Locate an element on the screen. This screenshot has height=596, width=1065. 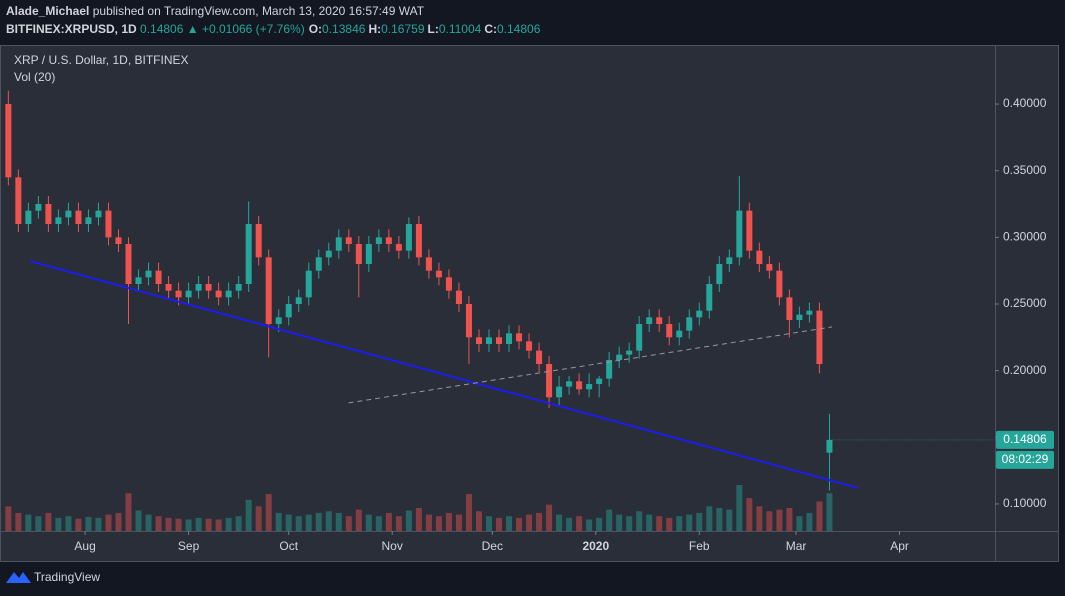
x-tick-label: Dec is located at coordinates (492, 546).